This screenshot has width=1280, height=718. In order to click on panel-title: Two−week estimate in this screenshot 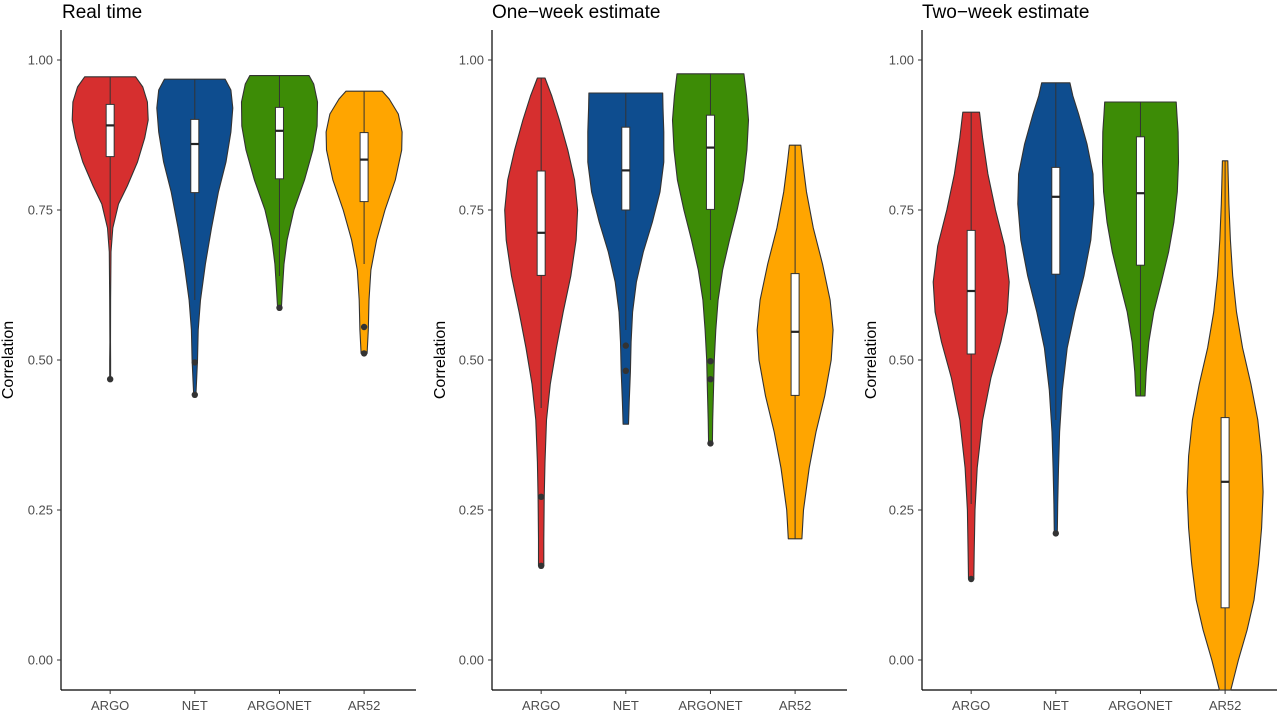, I will do `click(1005, 12)`.